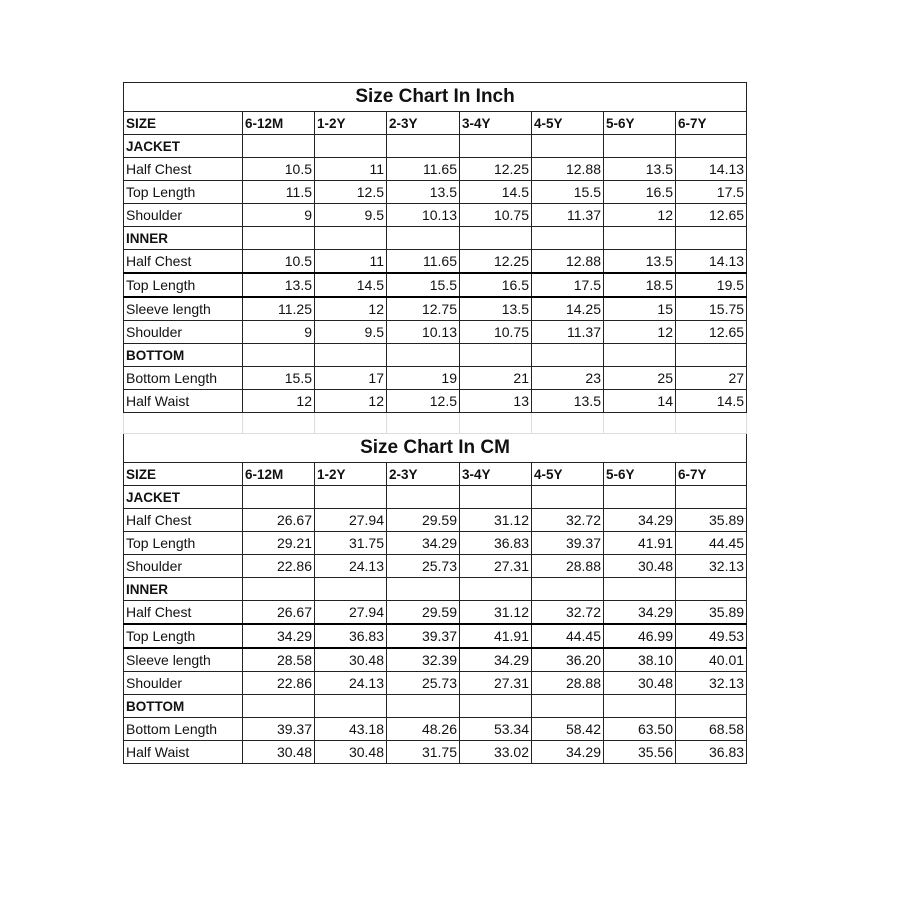 This screenshot has height=902, width=906. What do you see at coordinates (278, 169) in the screenshot?
I see `value-cell: 10.5` at bounding box center [278, 169].